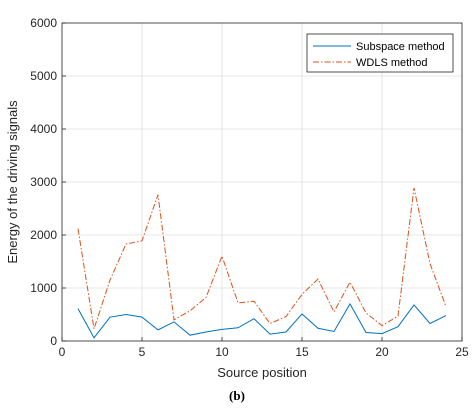 Image resolution: width=474 pixels, height=414 pixels. I want to click on y-axis-label: Energy of the driving signals, so click(12, 182).